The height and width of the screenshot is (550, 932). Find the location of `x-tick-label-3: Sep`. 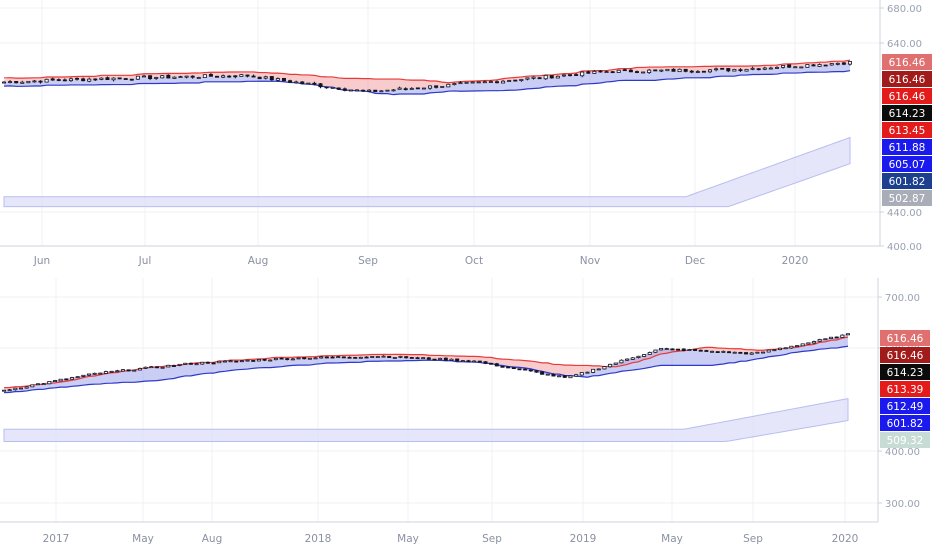

x-tick-label-3: Sep is located at coordinates (368, 261).